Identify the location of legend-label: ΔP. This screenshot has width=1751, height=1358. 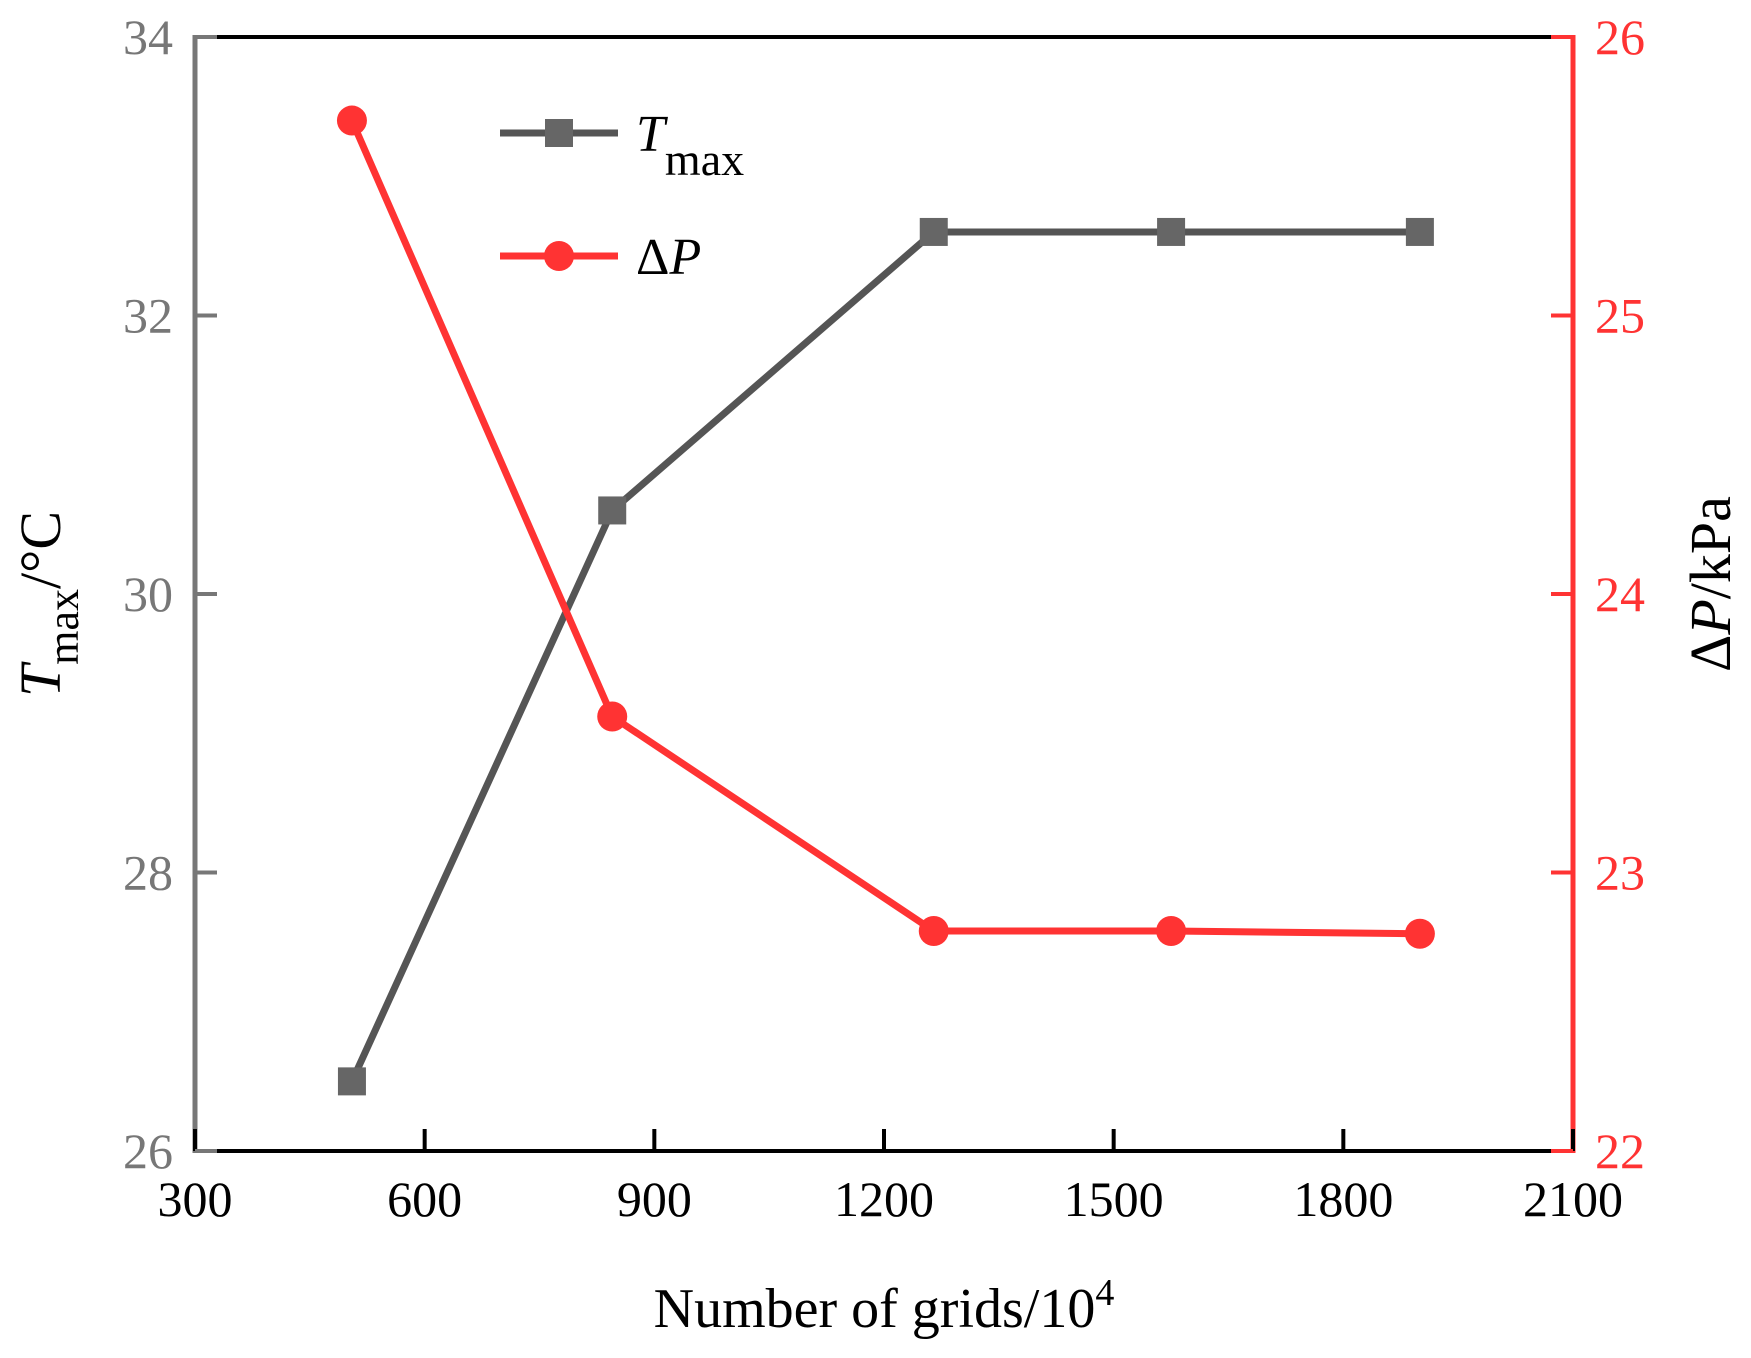
(668, 257).